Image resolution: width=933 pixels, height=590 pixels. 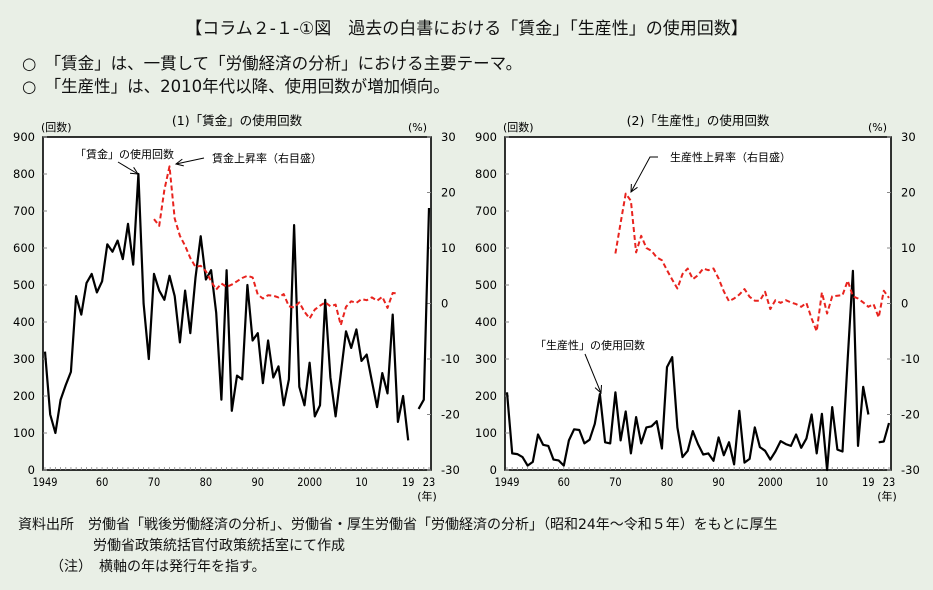 I want to click on chart2-left-tick-label: 700, so click(x=486, y=211).